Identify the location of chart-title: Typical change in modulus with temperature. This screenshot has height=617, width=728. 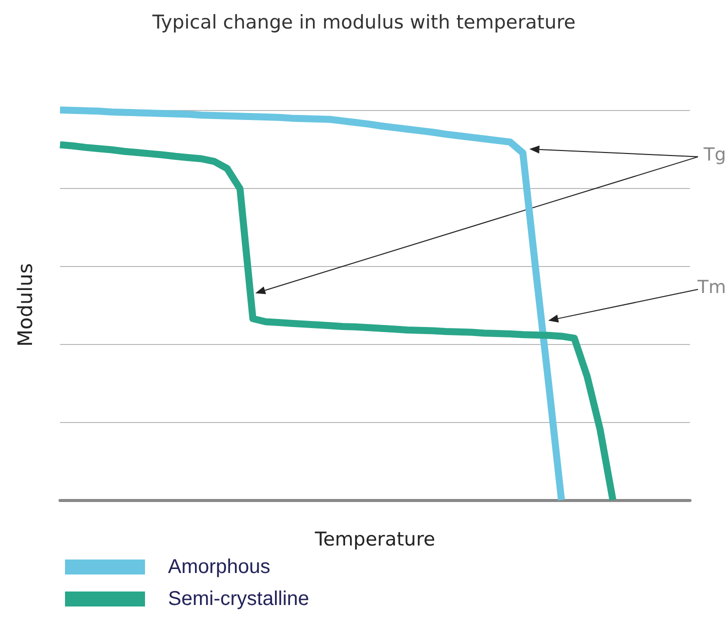
(363, 23).